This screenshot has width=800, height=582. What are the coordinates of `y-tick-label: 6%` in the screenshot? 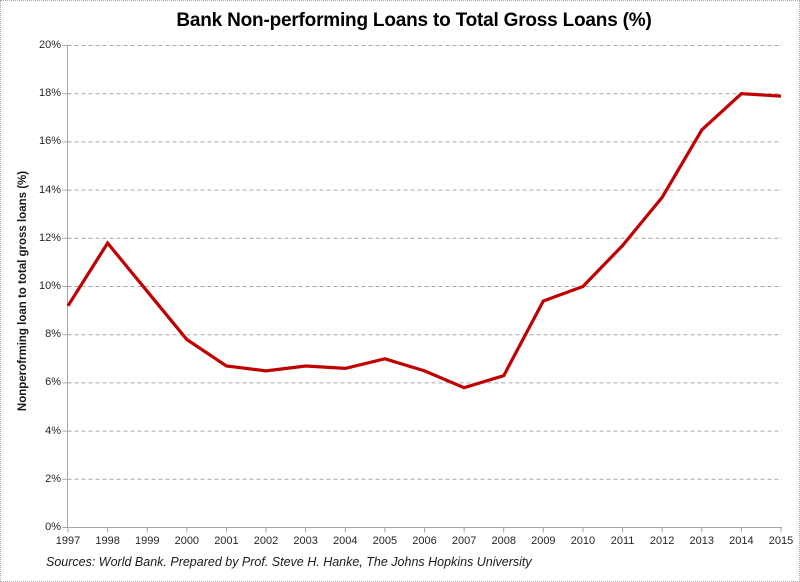 It's located at (53, 382).